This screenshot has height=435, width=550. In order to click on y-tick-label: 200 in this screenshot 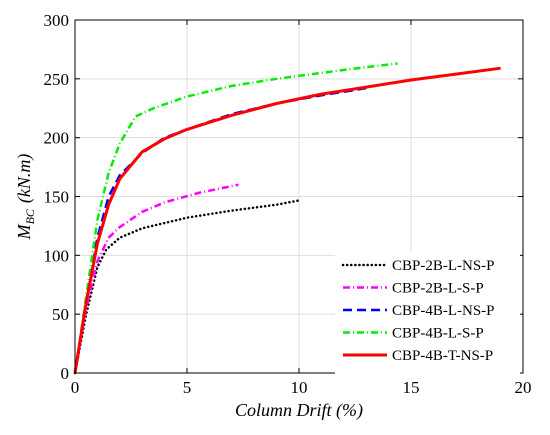, I will do `click(57, 138)`.